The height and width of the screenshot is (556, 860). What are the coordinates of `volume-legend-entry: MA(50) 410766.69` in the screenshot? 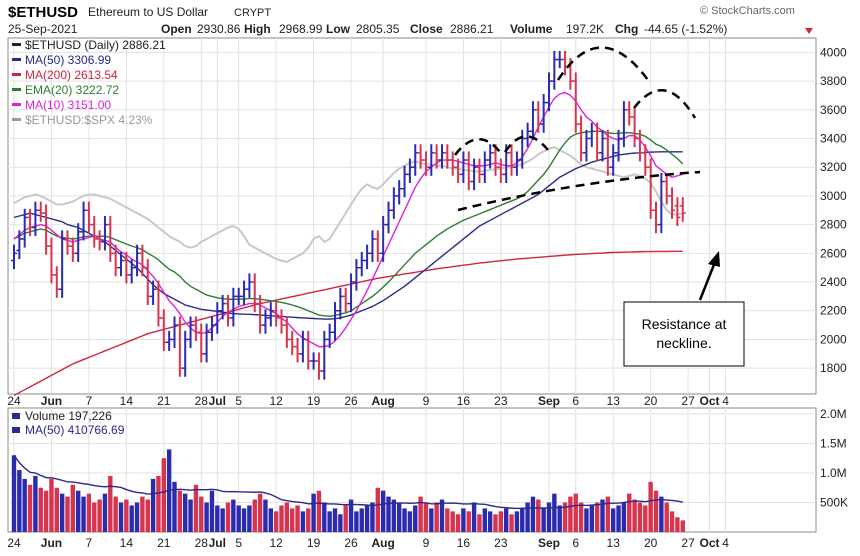 It's located at (75, 430).